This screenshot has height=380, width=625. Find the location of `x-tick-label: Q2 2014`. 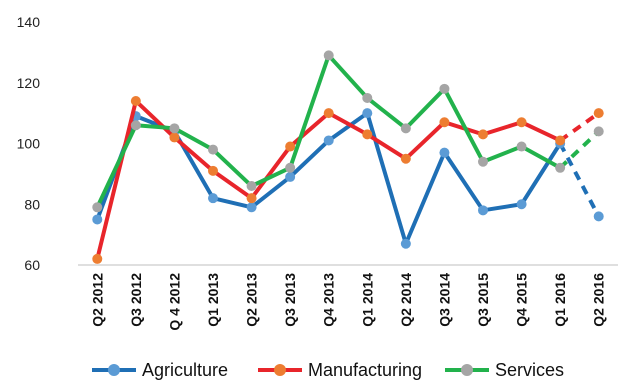

x-tick-label: Q2 2014 is located at coordinates (406, 300).